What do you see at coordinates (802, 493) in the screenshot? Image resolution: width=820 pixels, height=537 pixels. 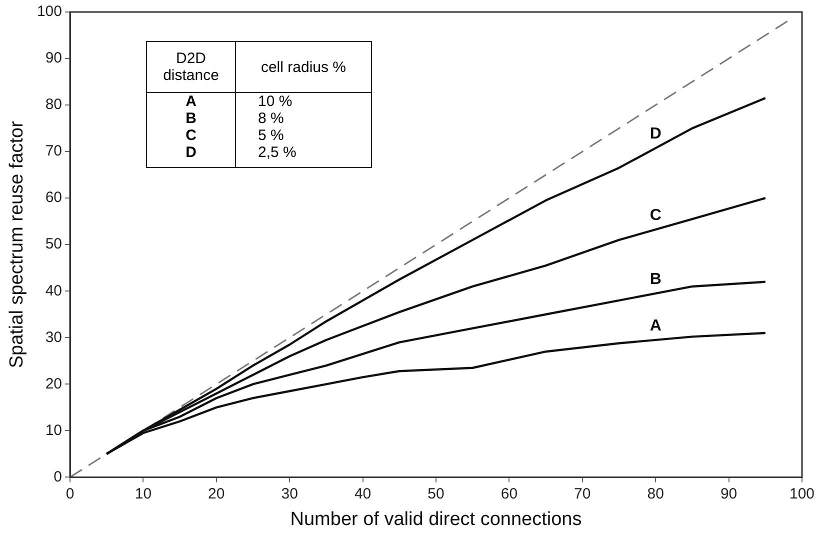 I see `x-tick-label: 100` at bounding box center [802, 493].